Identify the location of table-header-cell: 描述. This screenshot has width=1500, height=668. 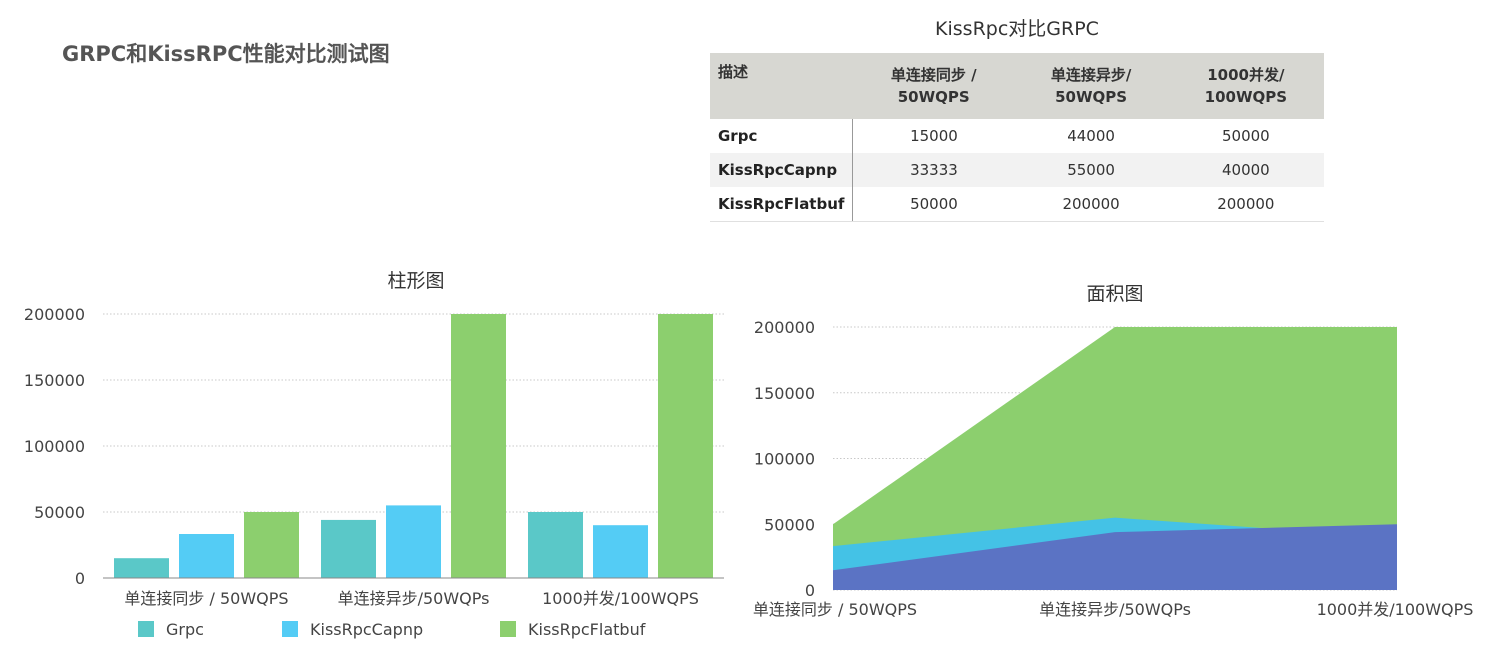
(781, 86).